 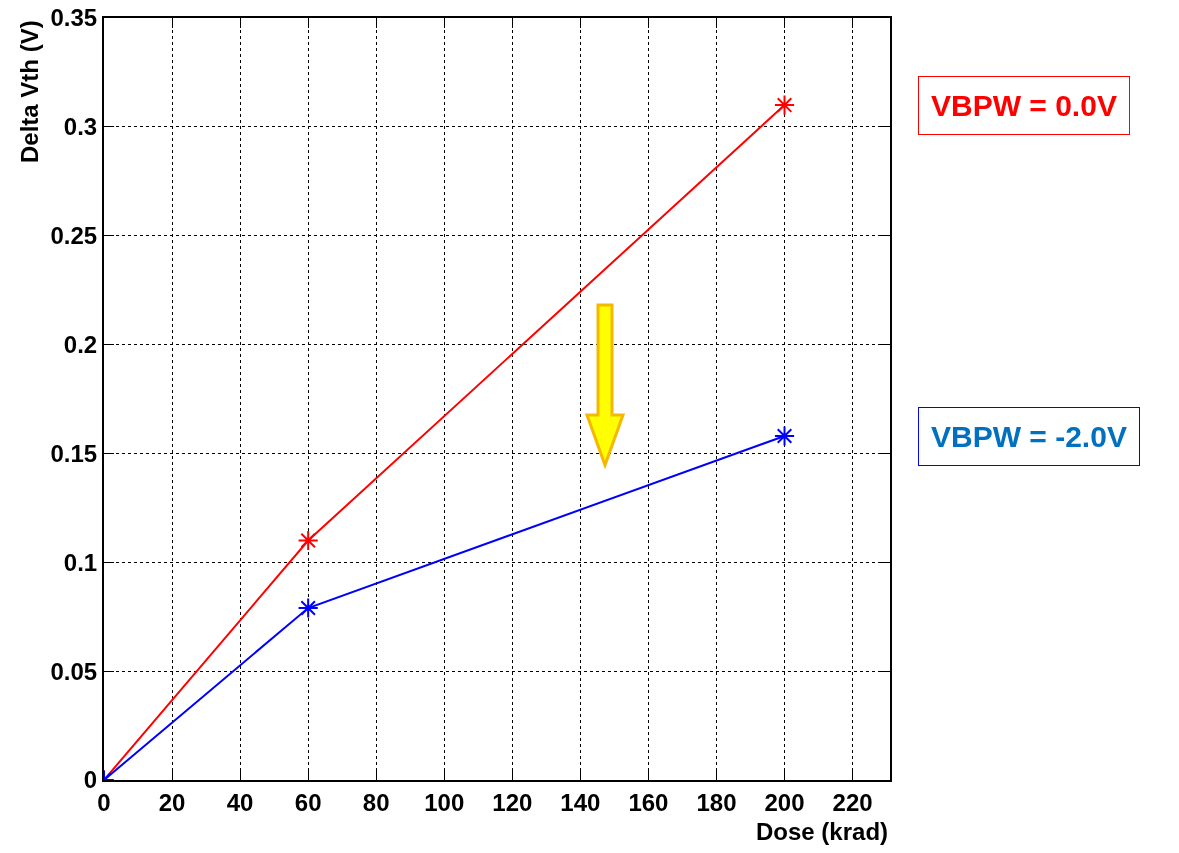 What do you see at coordinates (74, 453) in the screenshot?
I see `y-tick-label: 0.15` at bounding box center [74, 453].